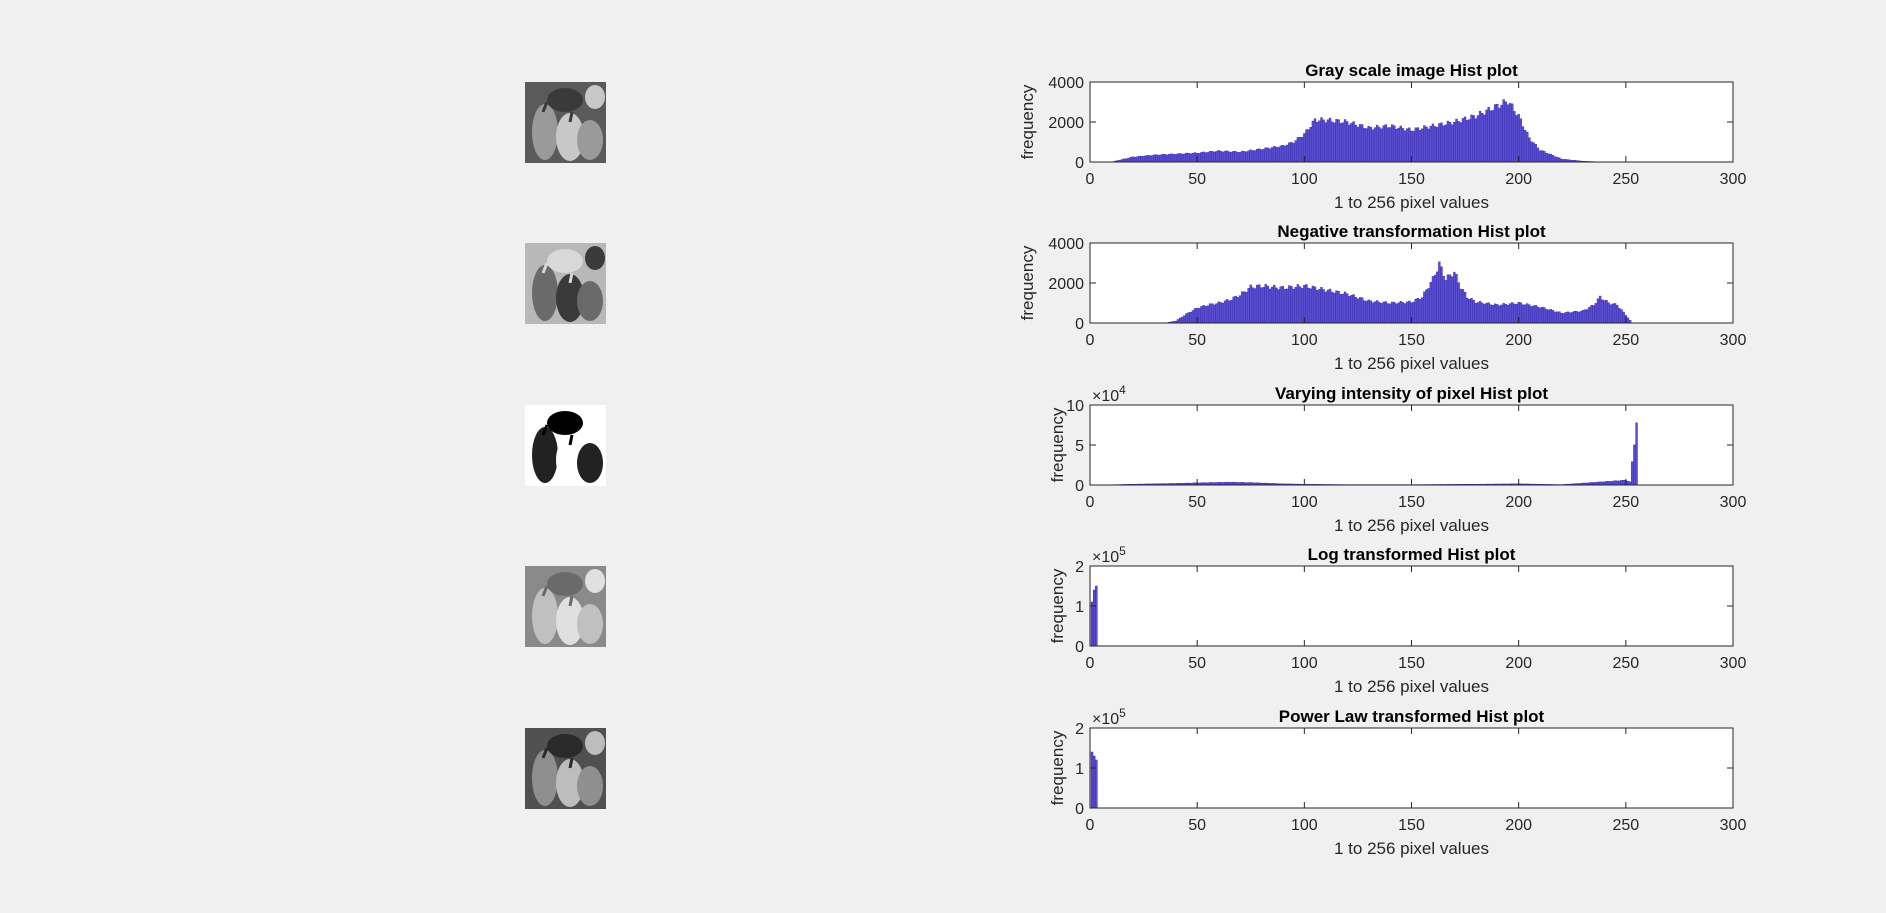 This screenshot has width=1886, height=913. Describe the element at coordinates (565, 122) in the screenshot. I see `thumbnail-grayscale` at that location.